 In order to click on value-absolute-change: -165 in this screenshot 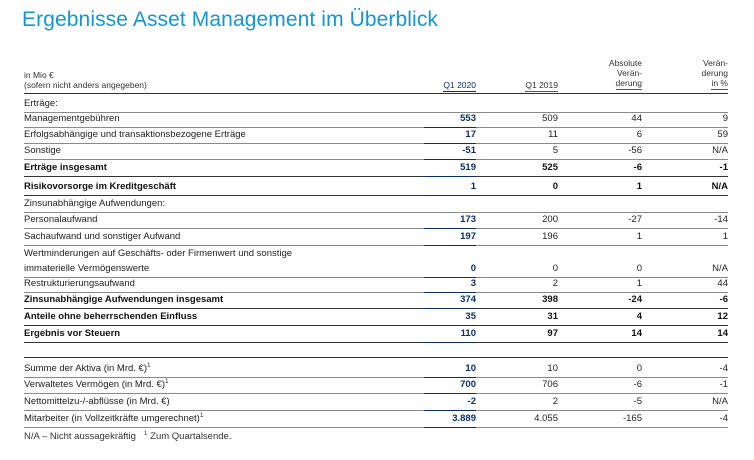, I will do `click(632, 418)`.